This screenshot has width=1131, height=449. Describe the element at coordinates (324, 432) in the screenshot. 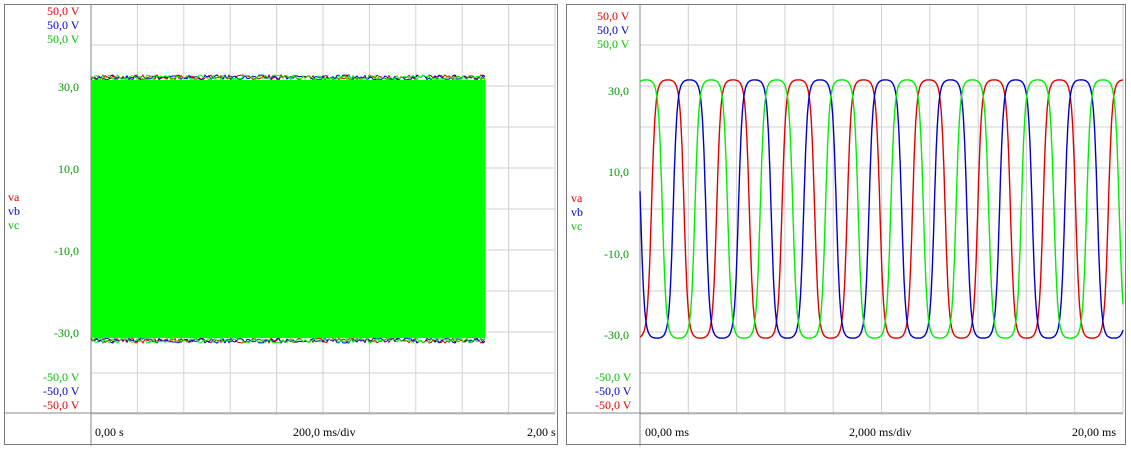

I see `x-tick-div: 200,0 ms/div` at that location.